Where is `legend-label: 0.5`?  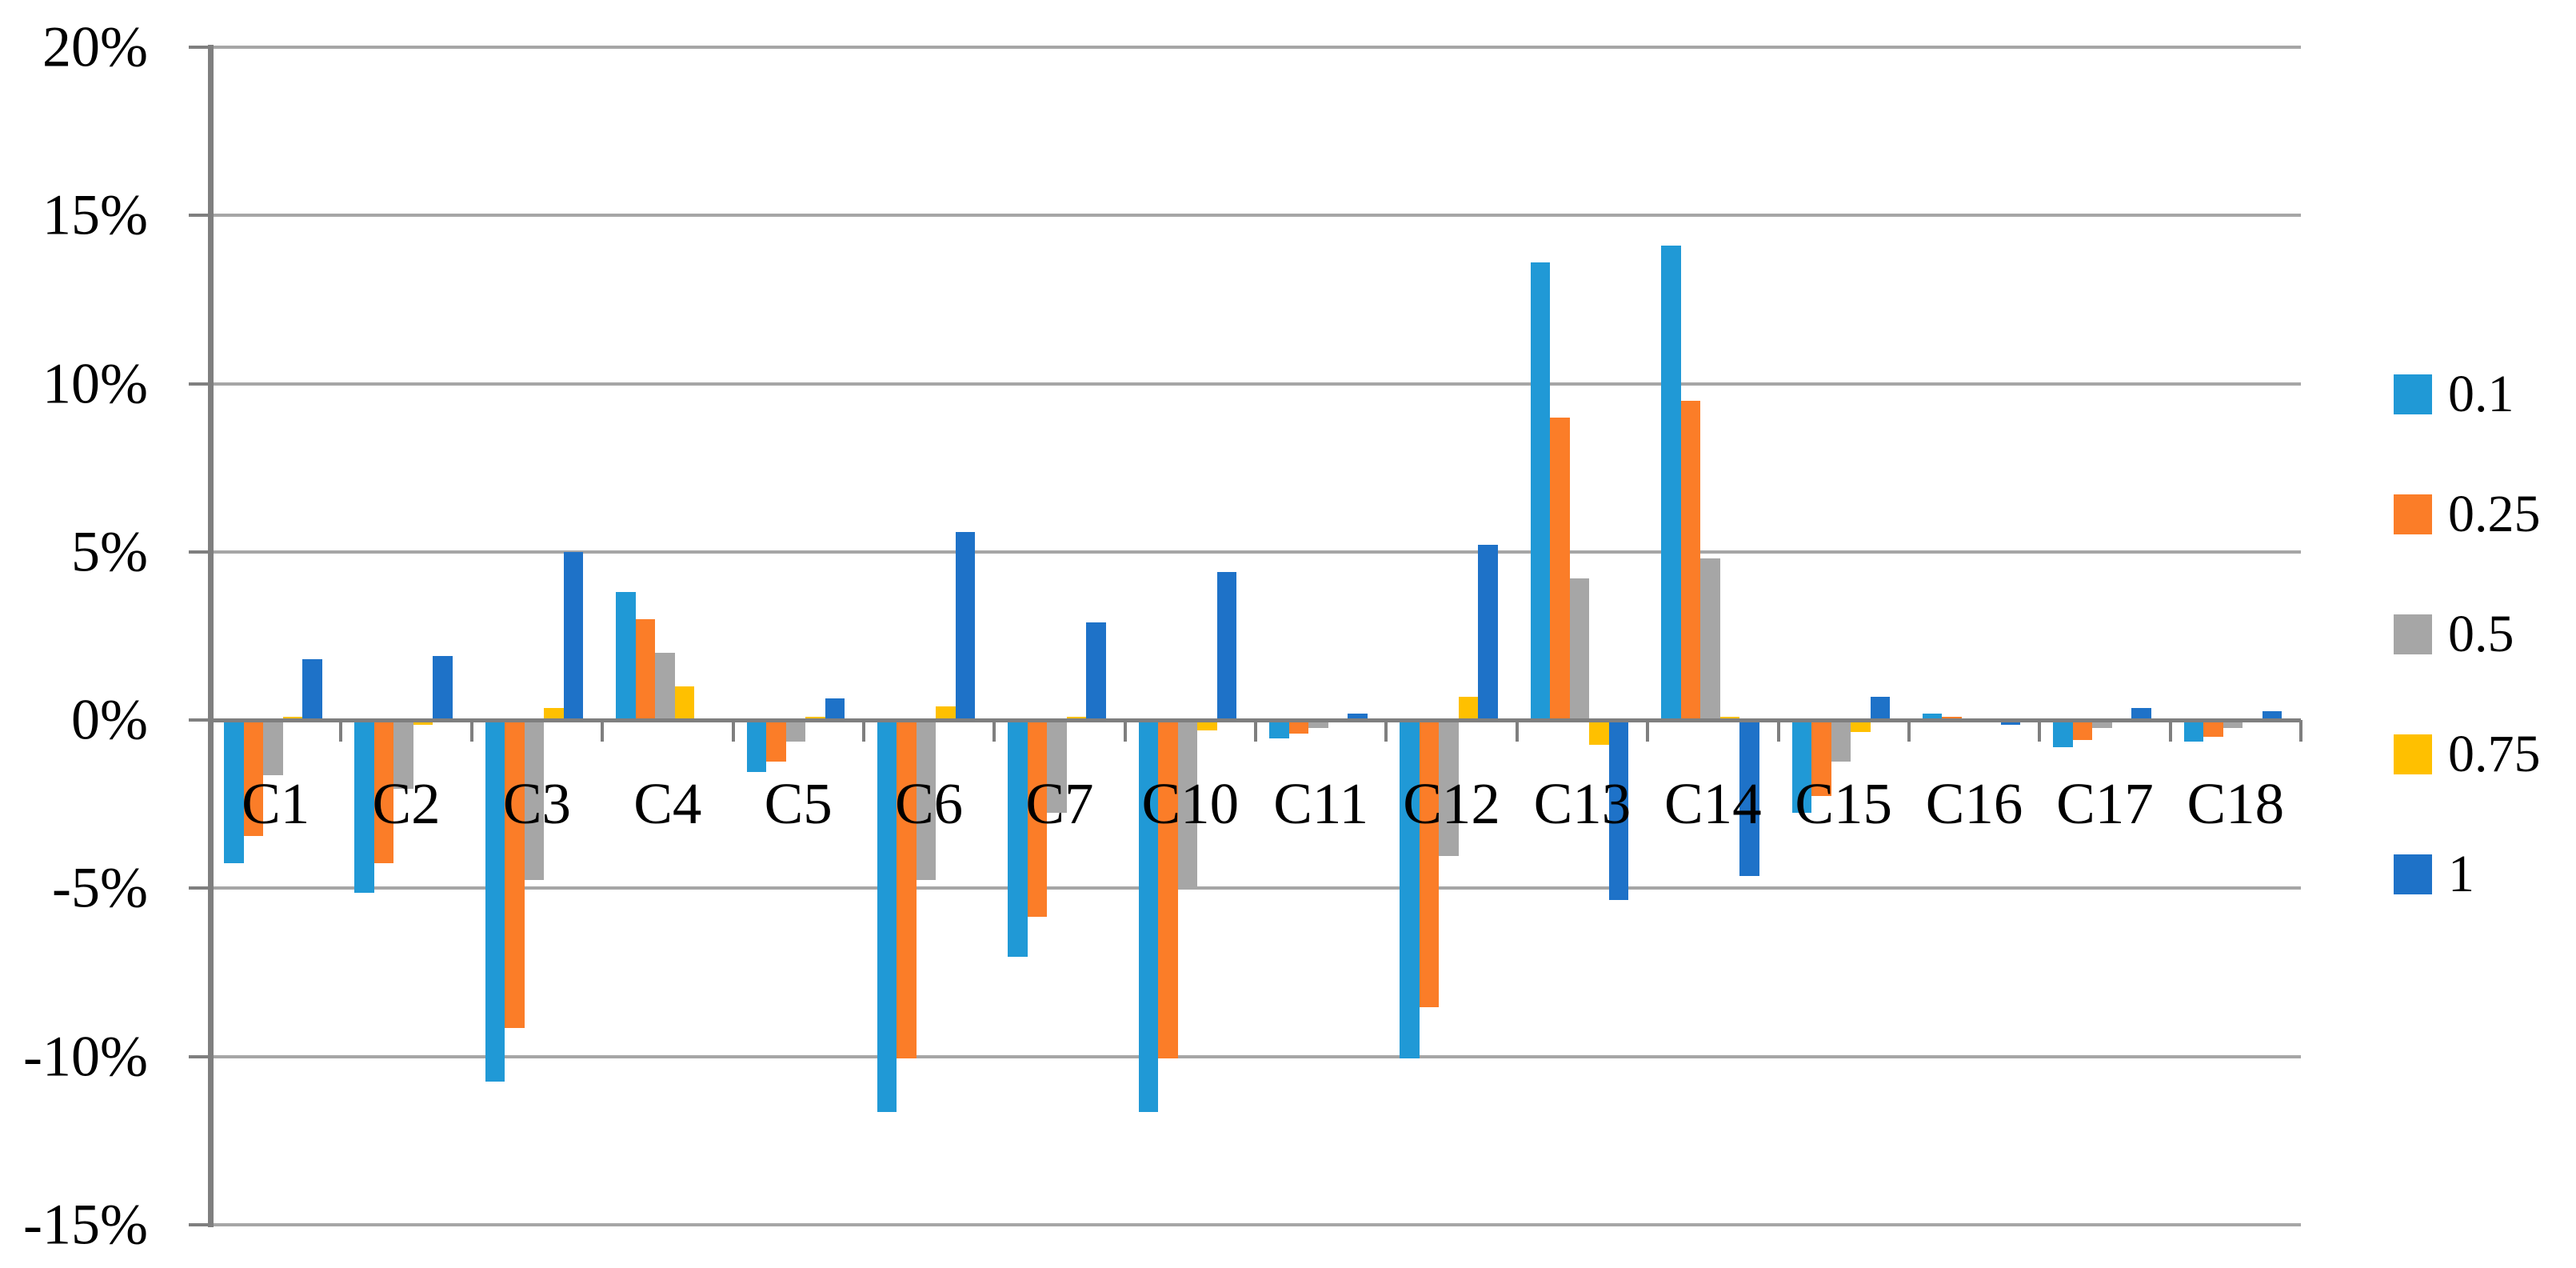 legend-label: 0.5 is located at coordinates (2481, 634).